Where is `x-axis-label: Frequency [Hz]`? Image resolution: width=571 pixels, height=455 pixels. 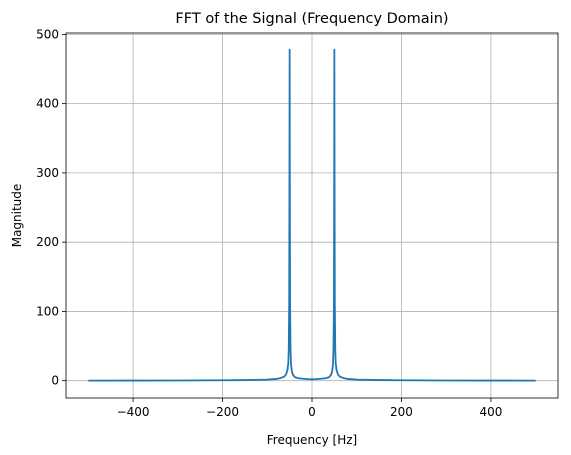 x-axis-label: Frequency [Hz] is located at coordinates (312, 440).